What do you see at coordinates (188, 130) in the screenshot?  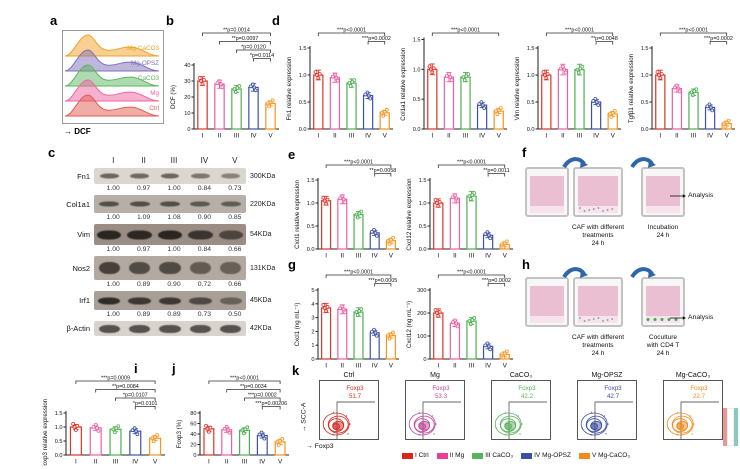 I see `svg-text: 0` at bounding box center [188, 130].